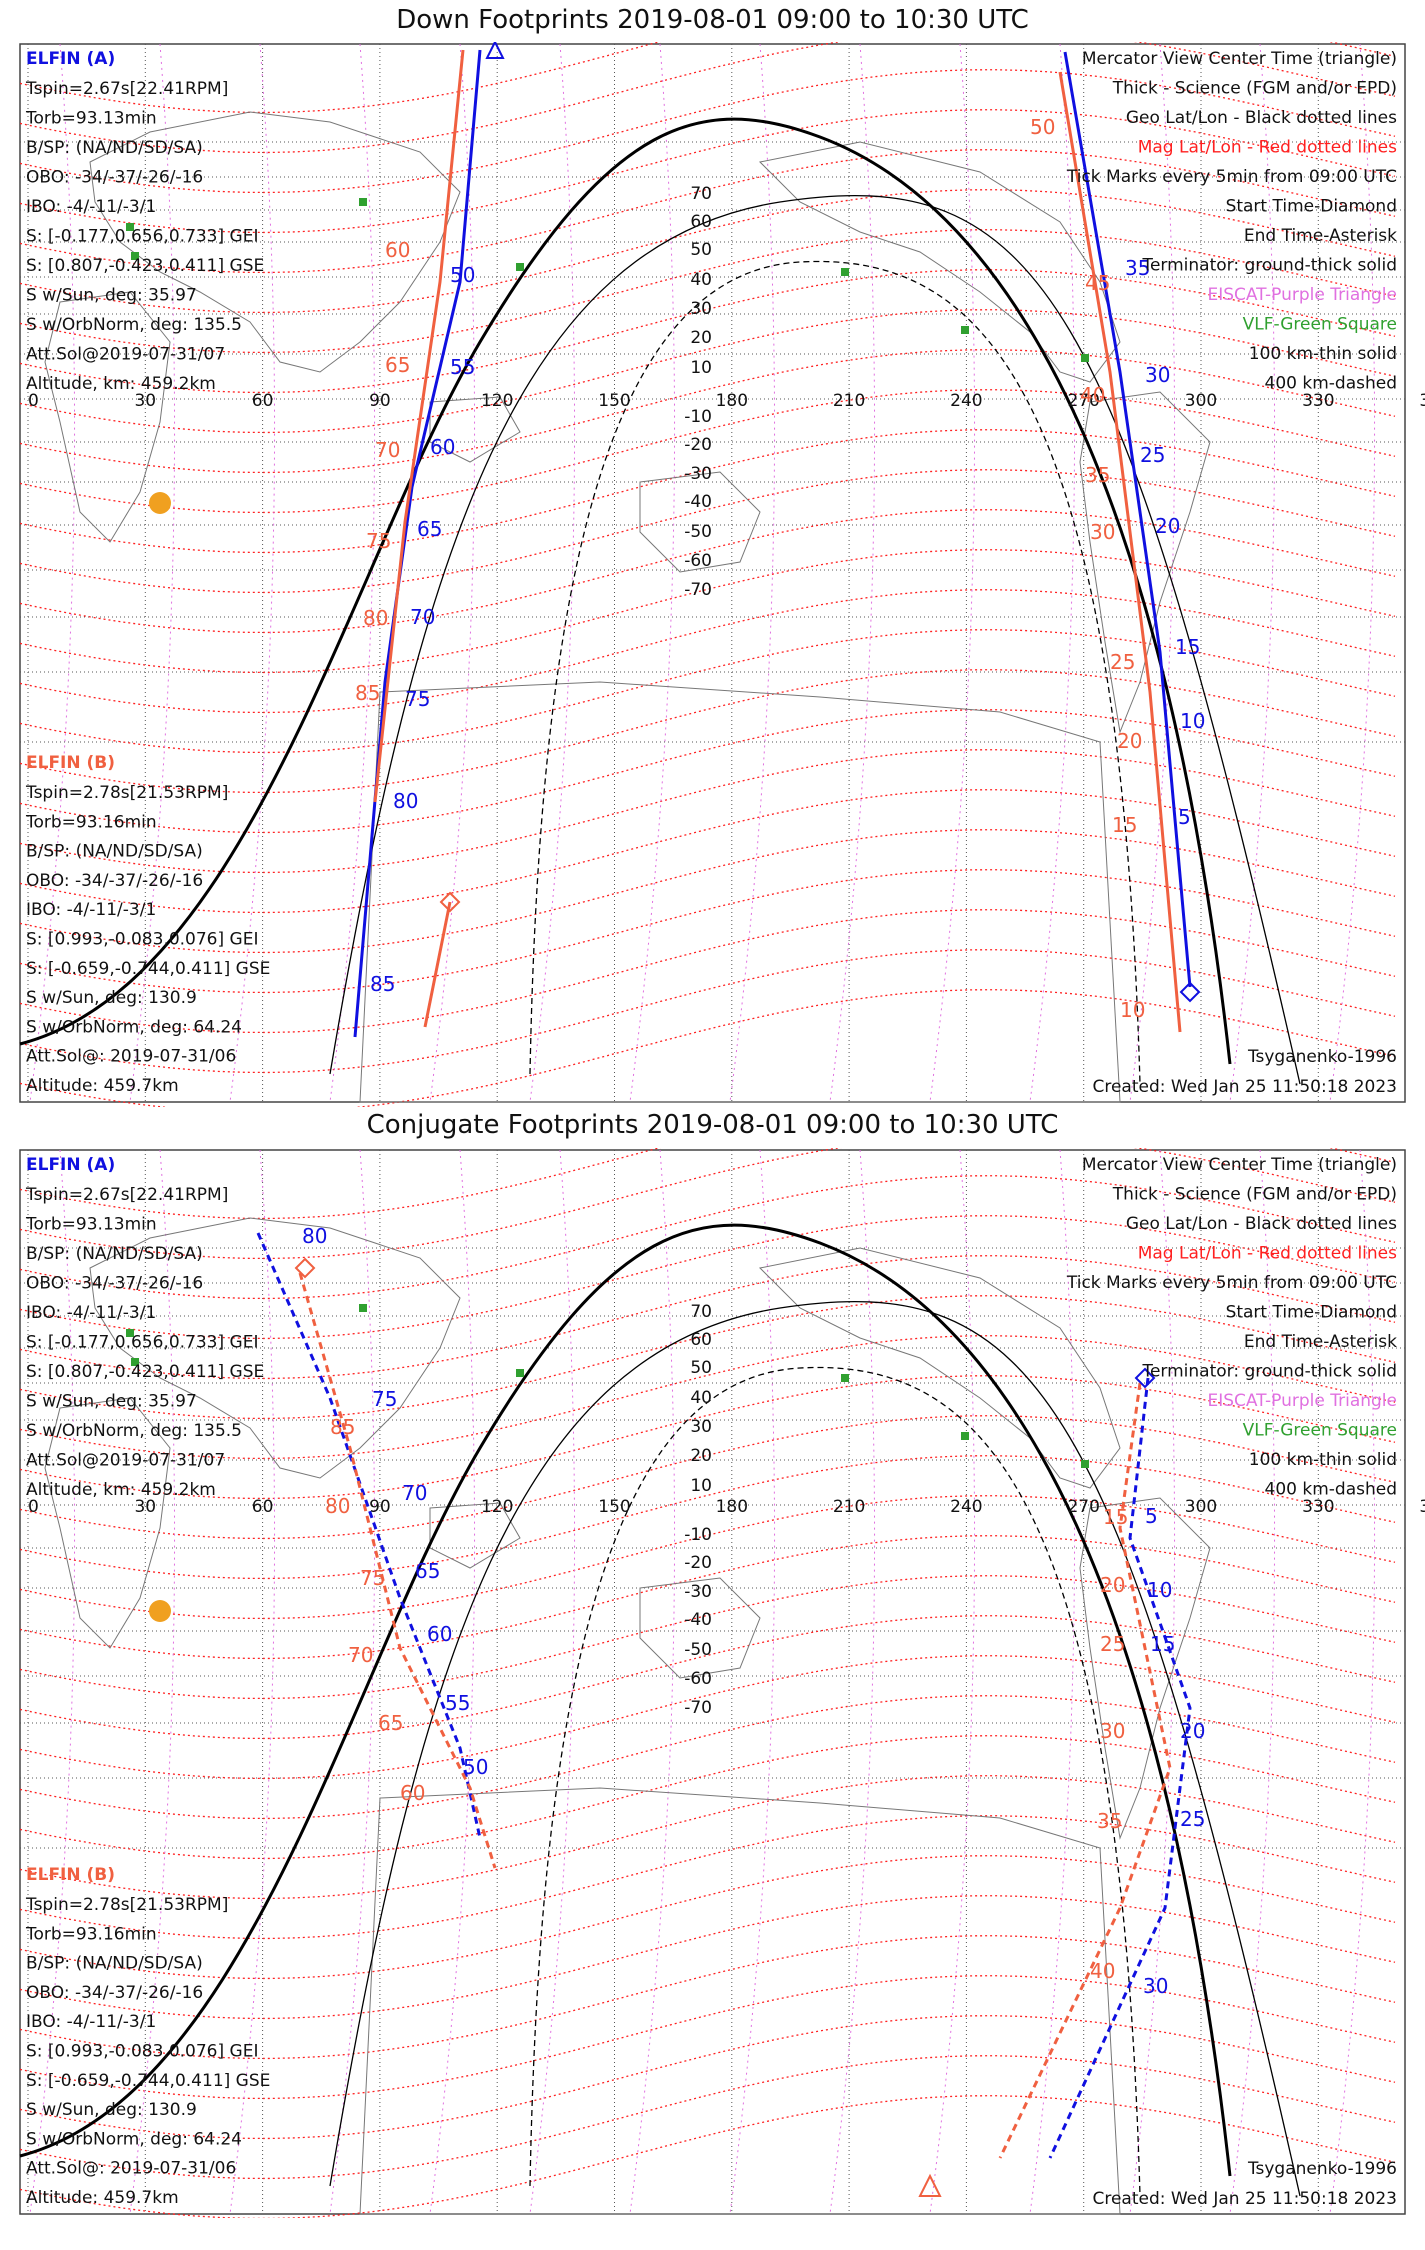 The width and height of the screenshot is (1425, 2250). What do you see at coordinates (1042, 127) in the screenshot?
I see `elfin-b-tick-label: 50` at bounding box center [1042, 127].